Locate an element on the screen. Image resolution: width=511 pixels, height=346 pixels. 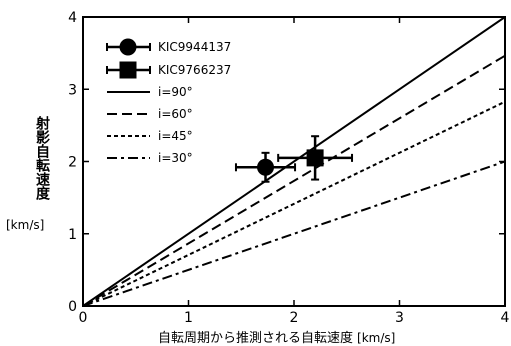
legend-label-line-1: i=60° is located at coordinates (175, 114).